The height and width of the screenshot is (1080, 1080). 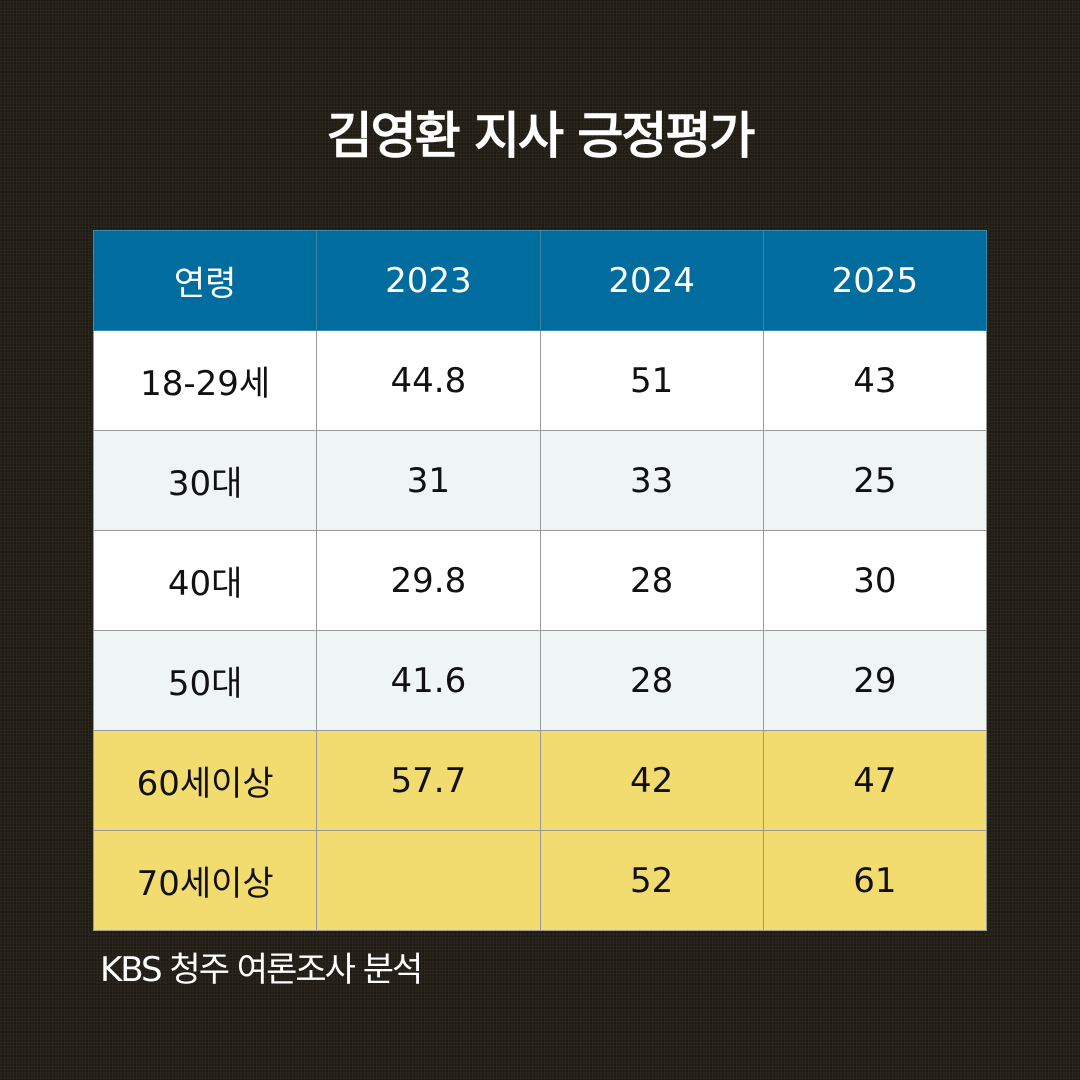 I want to click on header-cell-age: 연령, so click(x=205, y=280).